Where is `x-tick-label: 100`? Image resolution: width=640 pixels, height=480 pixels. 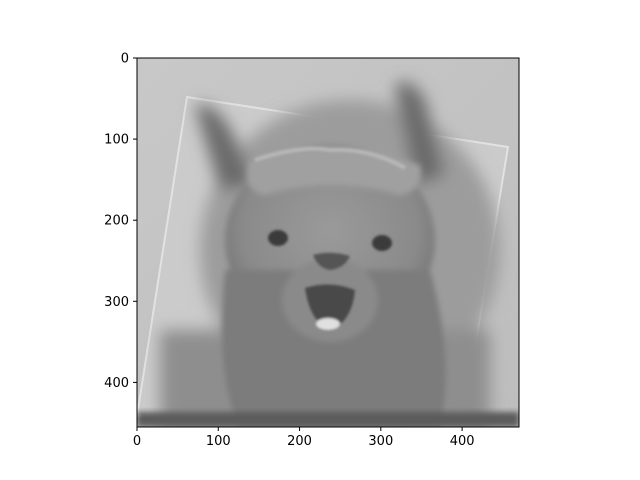 x-tick-label: 100 is located at coordinates (218, 441).